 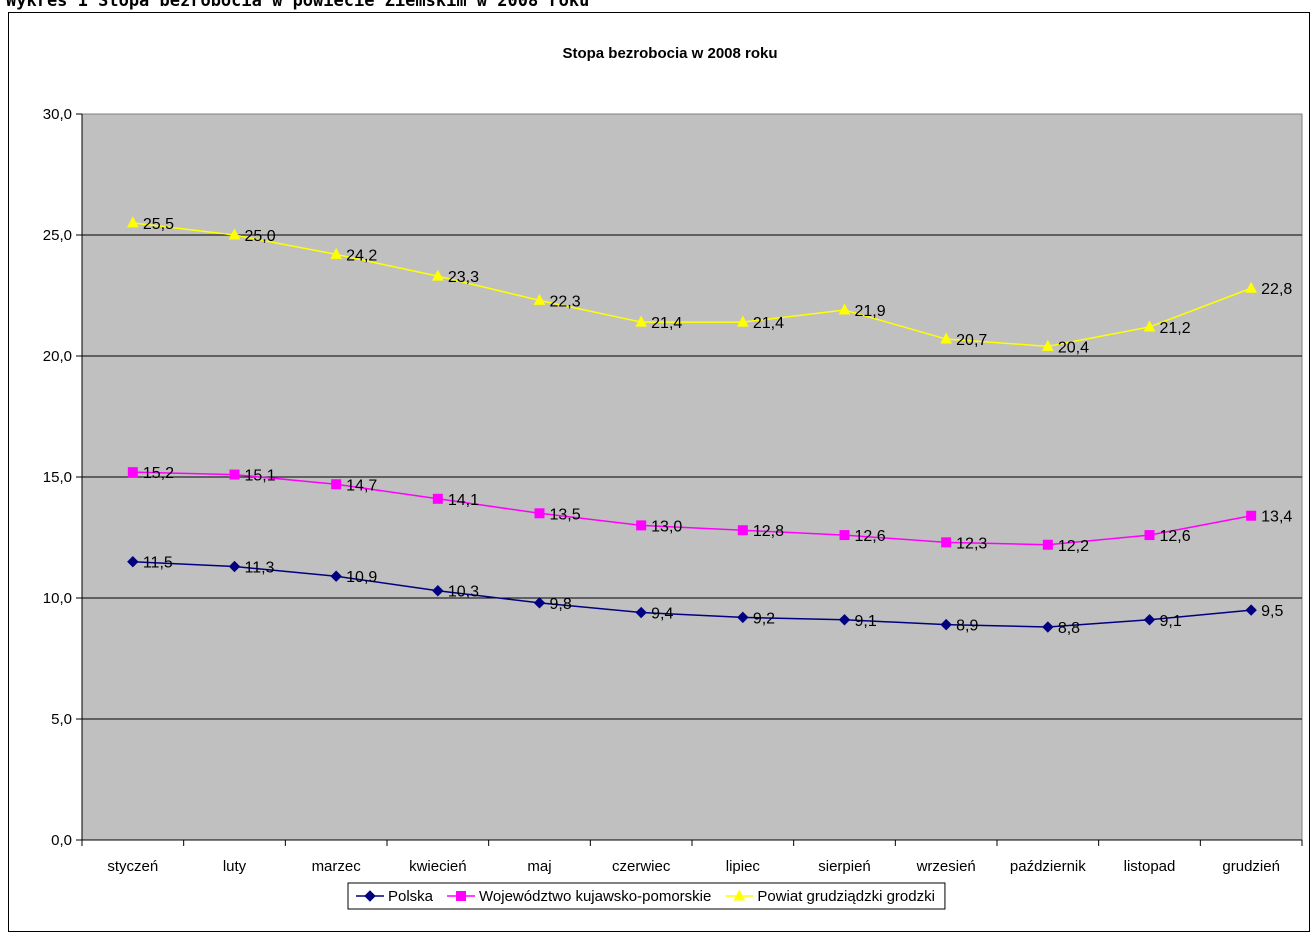 What do you see at coordinates (463, 500) in the screenshot?
I see `data-label: 14,1` at bounding box center [463, 500].